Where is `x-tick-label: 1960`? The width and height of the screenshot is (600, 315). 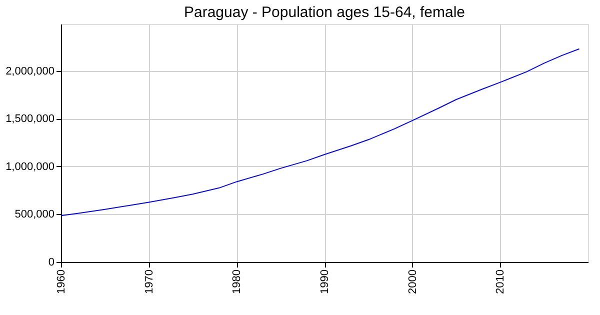 x-tick-label: 1960 is located at coordinates (62, 282).